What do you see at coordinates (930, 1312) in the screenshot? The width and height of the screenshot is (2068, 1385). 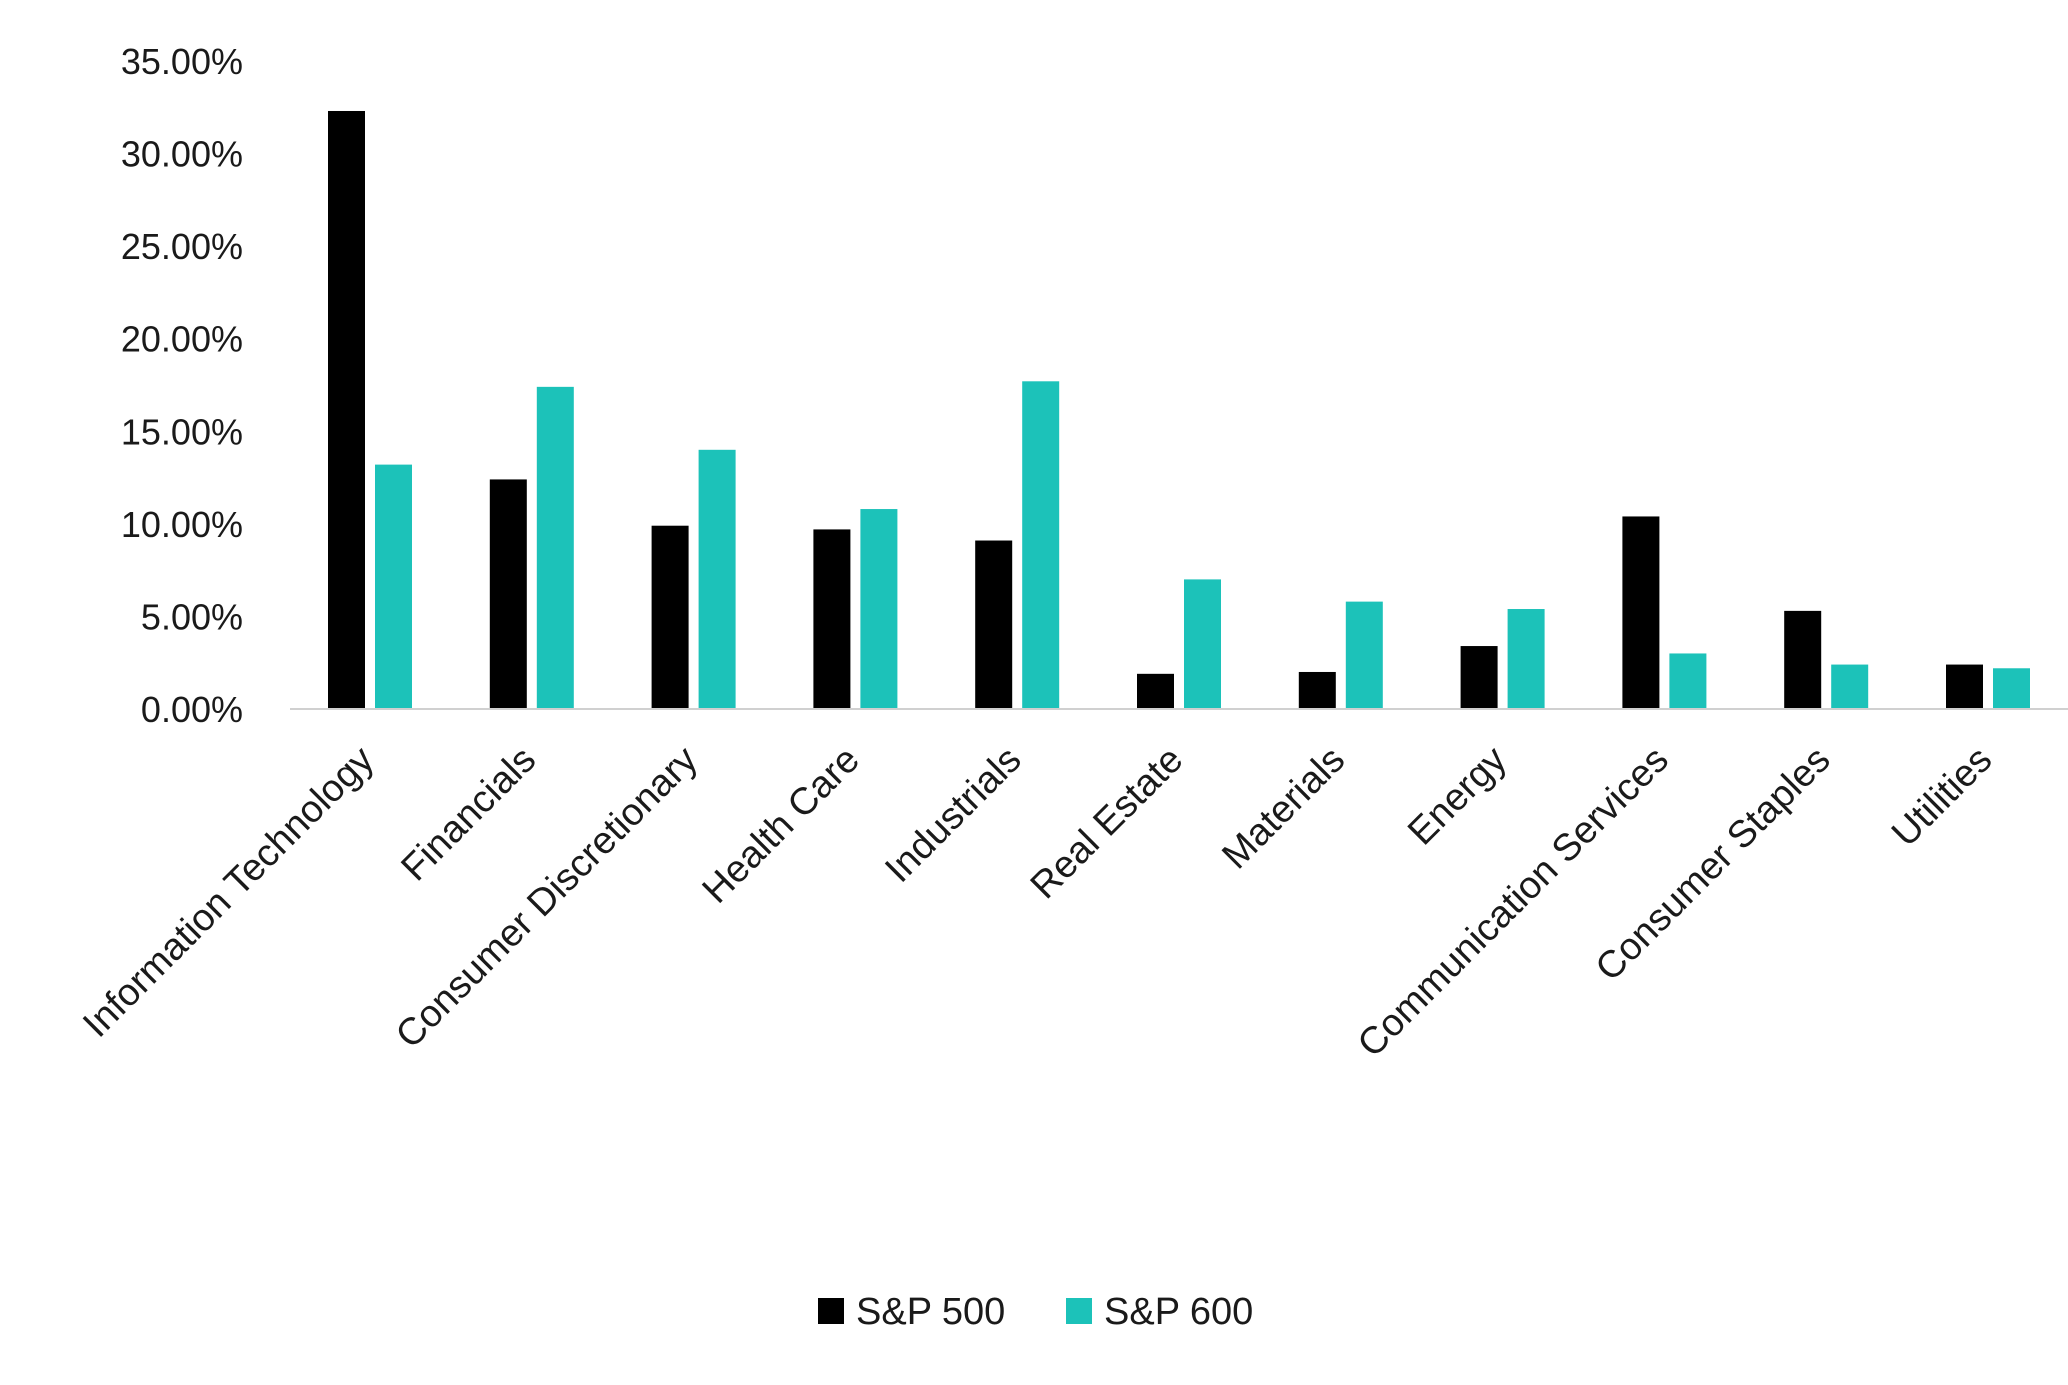 I see `legend-label-sp500: S&P 500` at bounding box center [930, 1312].